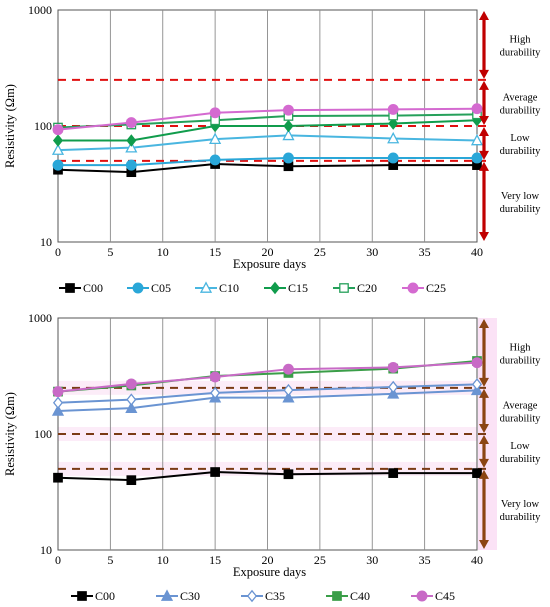 The image size is (550, 607). I want to click on x-axis-label: Exposure days, so click(269, 572).